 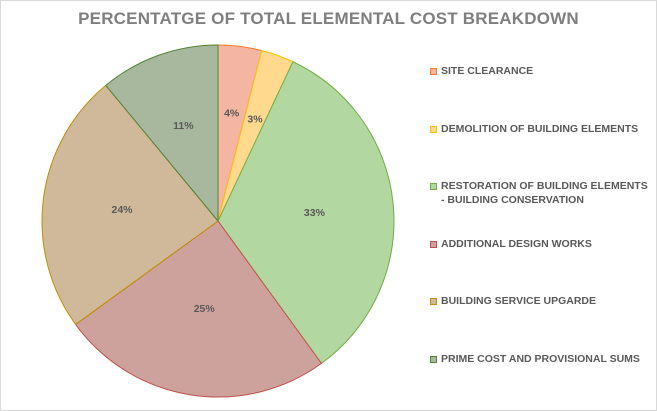 What do you see at coordinates (540, 129) in the screenshot?
I see `legend-label: DEMOLITION OF BUILDING ELEMENTS` at bounding box center [540, 129].